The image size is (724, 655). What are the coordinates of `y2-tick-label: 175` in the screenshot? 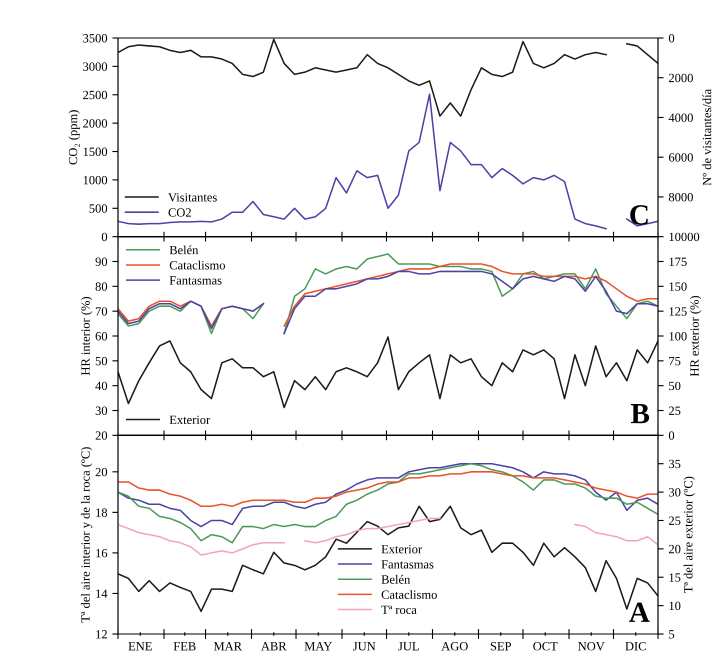 It's located at (678, 262).